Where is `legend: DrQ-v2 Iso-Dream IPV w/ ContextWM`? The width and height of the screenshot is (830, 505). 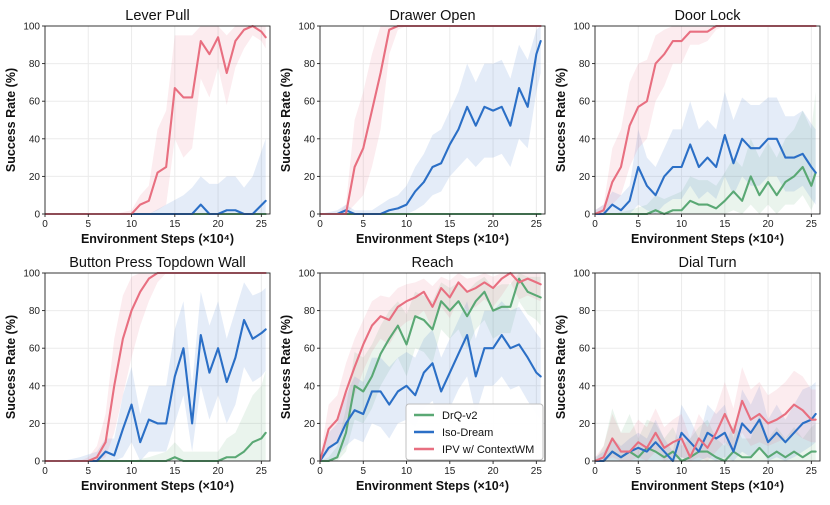
legend: DrQ-v2 Iso-Dream IPV w/ ContextWM is located at coordinates (474, 432).